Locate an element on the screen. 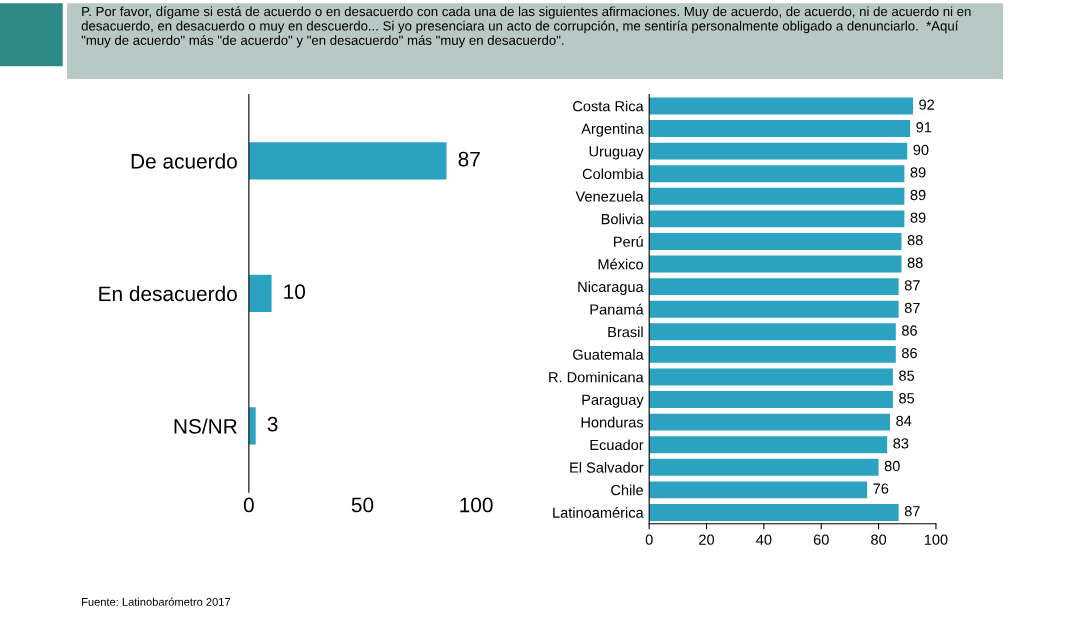  y-tick-label: El Salvador is located at coordinates (607, 467).